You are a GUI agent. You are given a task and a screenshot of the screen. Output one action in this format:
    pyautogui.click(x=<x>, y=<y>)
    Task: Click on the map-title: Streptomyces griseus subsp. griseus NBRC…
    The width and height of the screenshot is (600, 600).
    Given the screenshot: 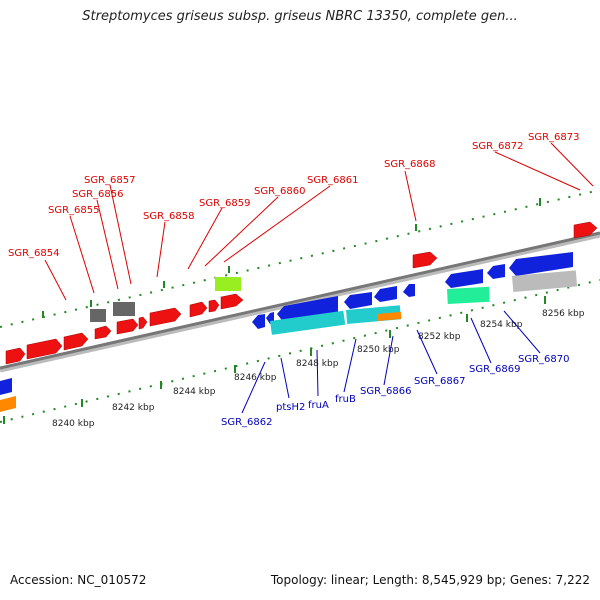 What is the action you would take?
    pyautogui.click(x=300, y=16)
    